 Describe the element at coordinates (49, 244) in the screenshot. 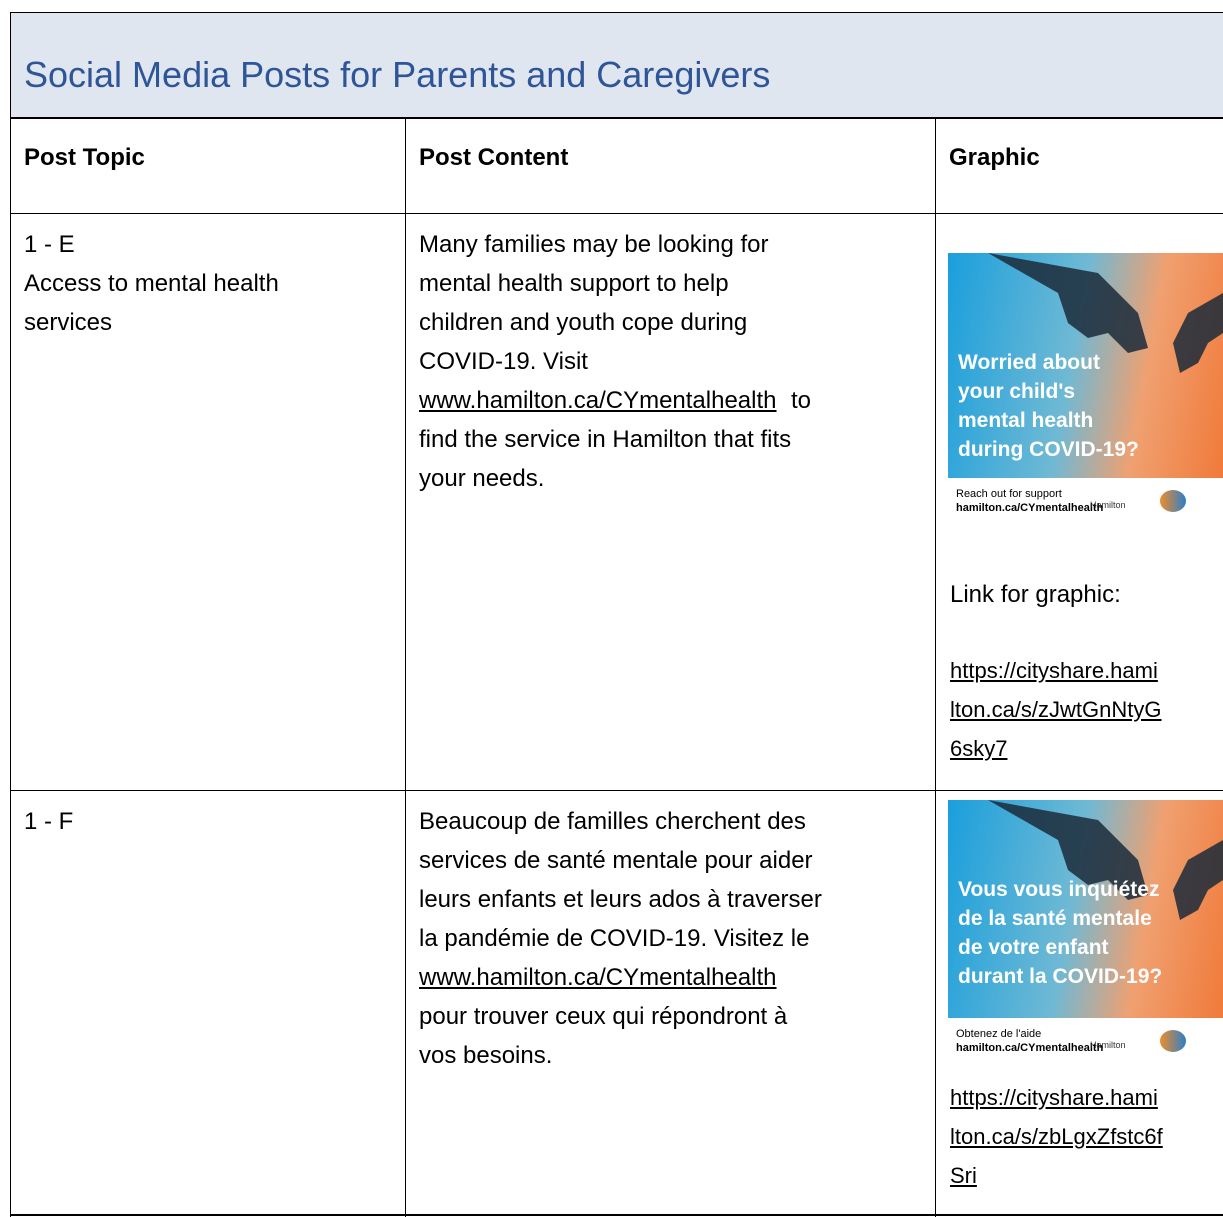

I see `topic-text: 1 - E` at that location.